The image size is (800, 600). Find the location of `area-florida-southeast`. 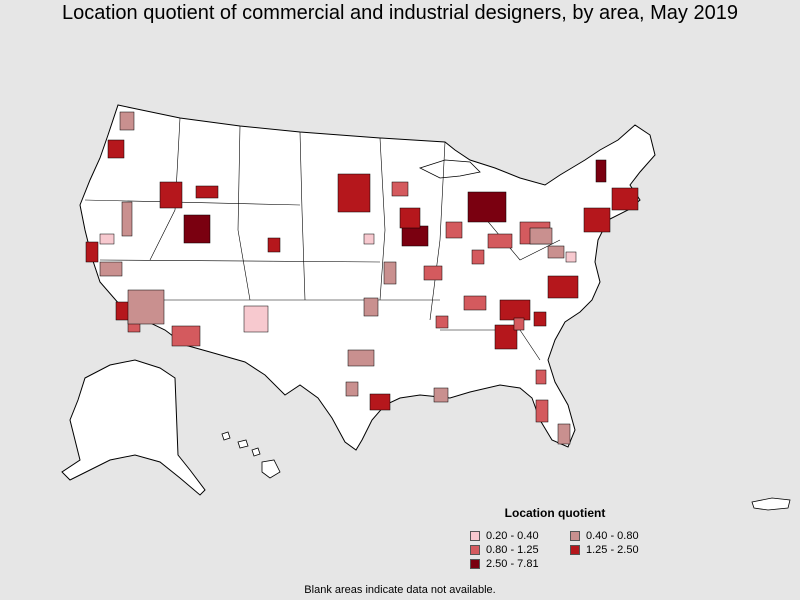

area-florida-southeast is located at coordinates (564, 434).